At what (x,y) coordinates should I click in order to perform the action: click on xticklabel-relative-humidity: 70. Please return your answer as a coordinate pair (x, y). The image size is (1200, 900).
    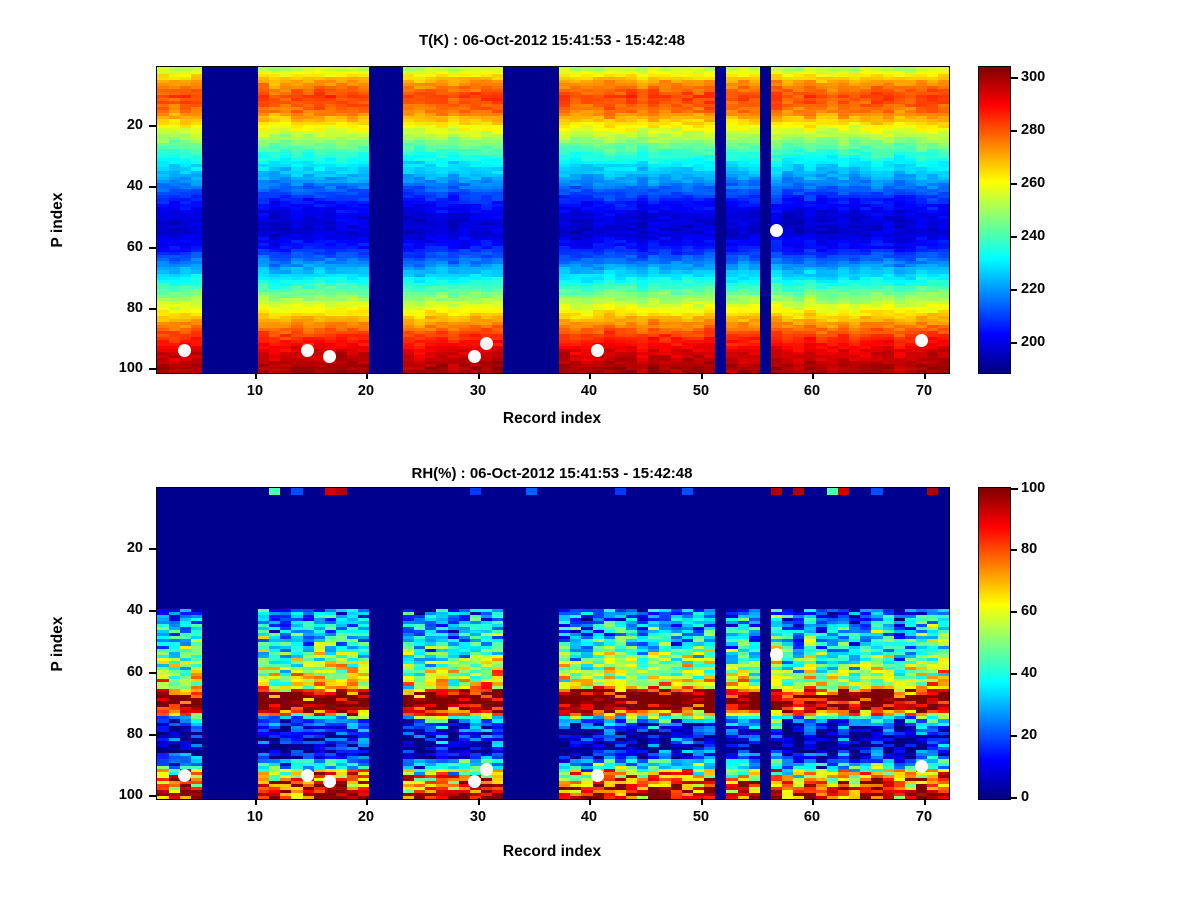
    Looking at the image, I should click on (924, 817).